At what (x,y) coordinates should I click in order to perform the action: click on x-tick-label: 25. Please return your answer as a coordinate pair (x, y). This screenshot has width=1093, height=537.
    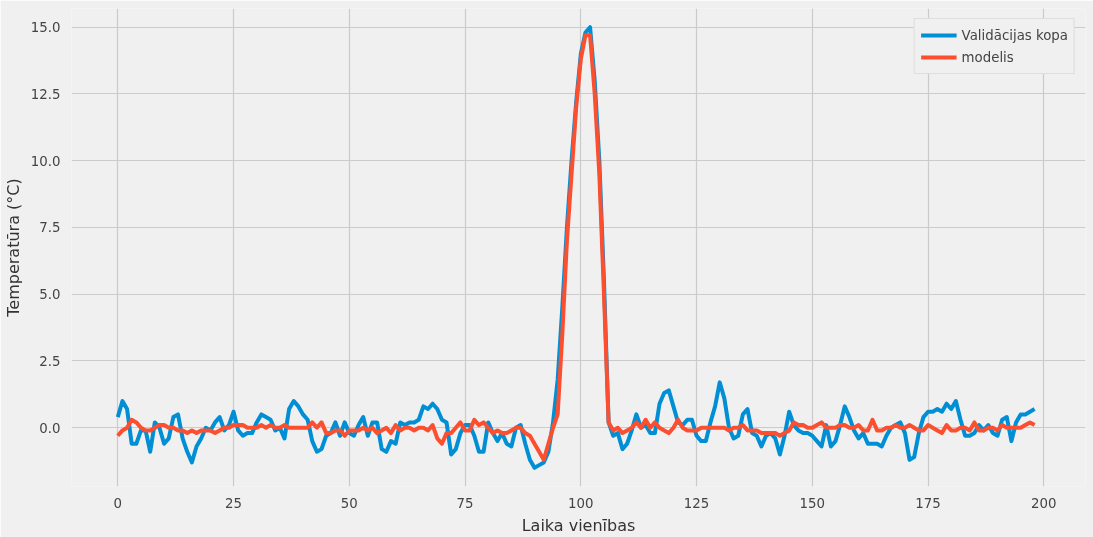
    Looking at the image, I should click on (234, 503).